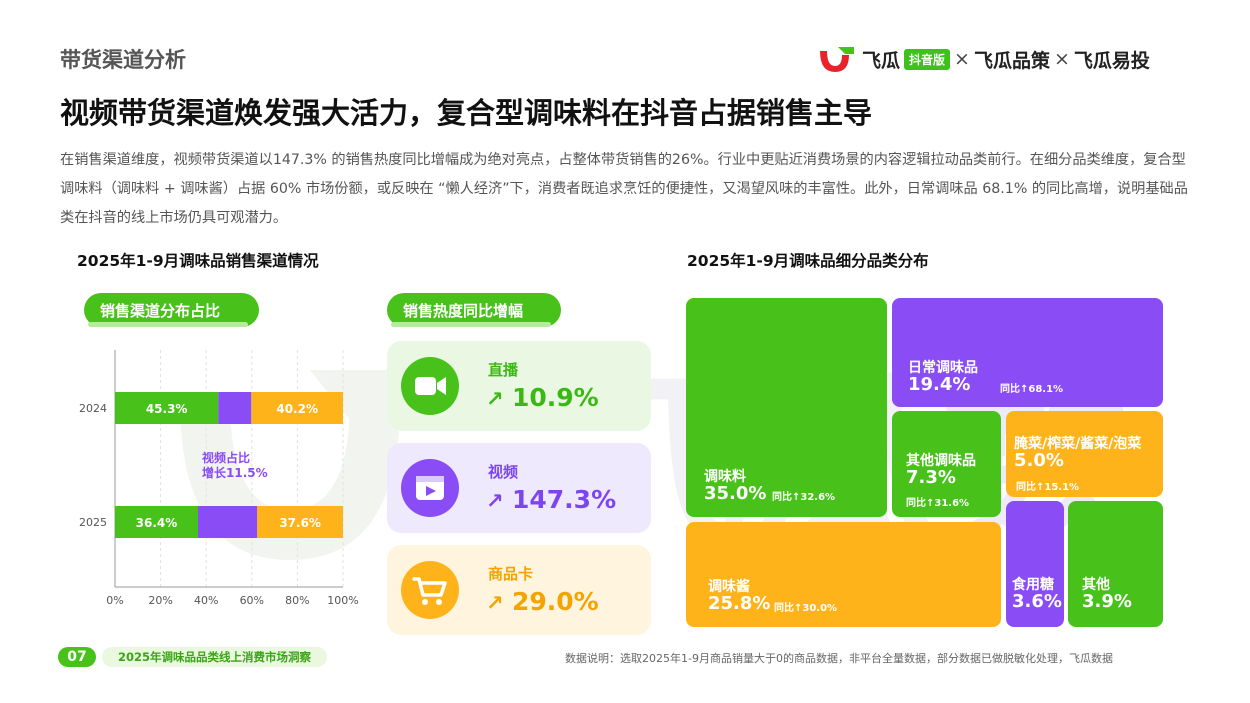 The width and height of the screenshot is (1250, 703). I want to click on growth-card-video: 视频 ↗ 147.3%, so click(519, 488).